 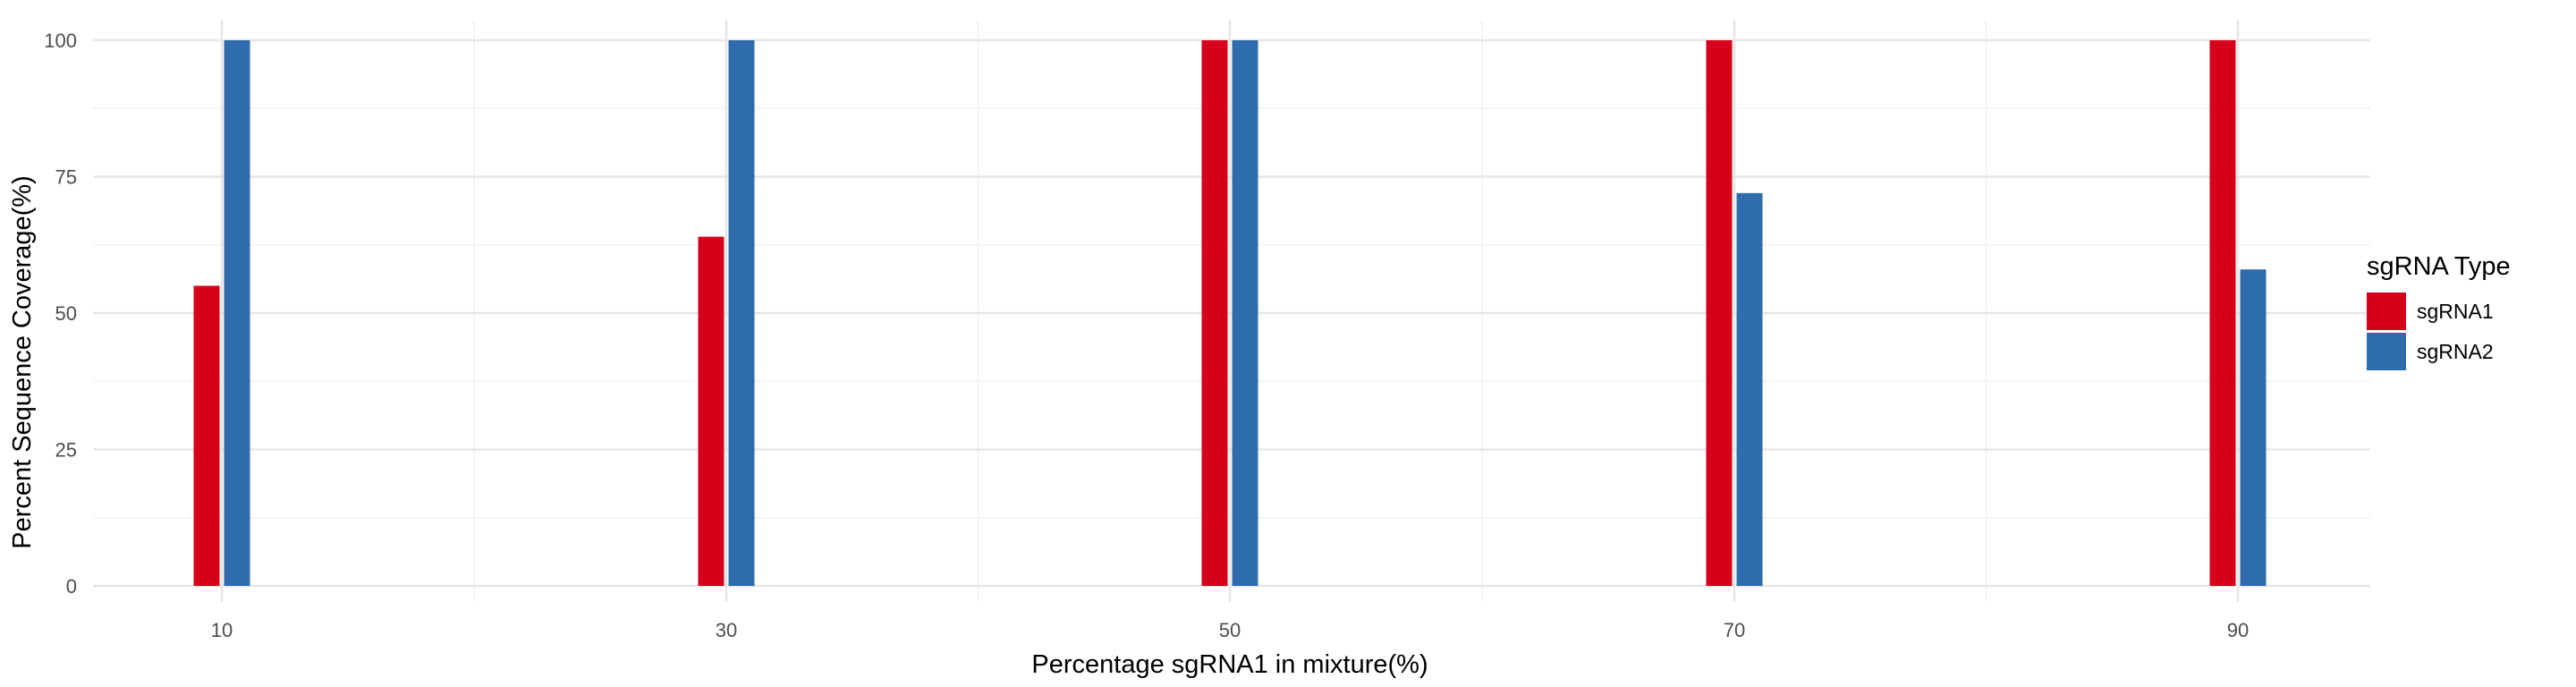 I want to click on legend-items: sgRNA1 sgRNA2, so click(x=2430, y=331).